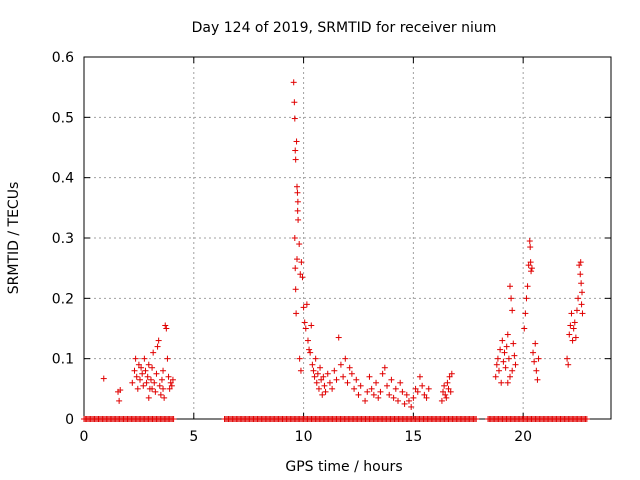  What do you see at coordinates (63, 299) in the screenshot?
I see `y-tick-label: 0.2` at bounding box center [63, 299].